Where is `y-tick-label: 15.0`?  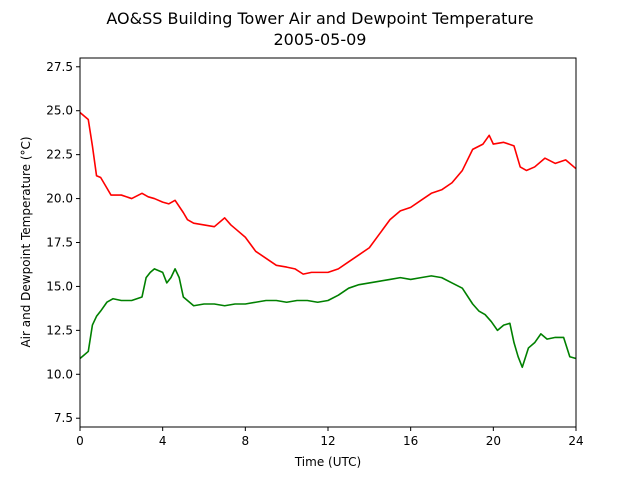
y-tick-label: 15.0 is located at coordinates (59, 286).